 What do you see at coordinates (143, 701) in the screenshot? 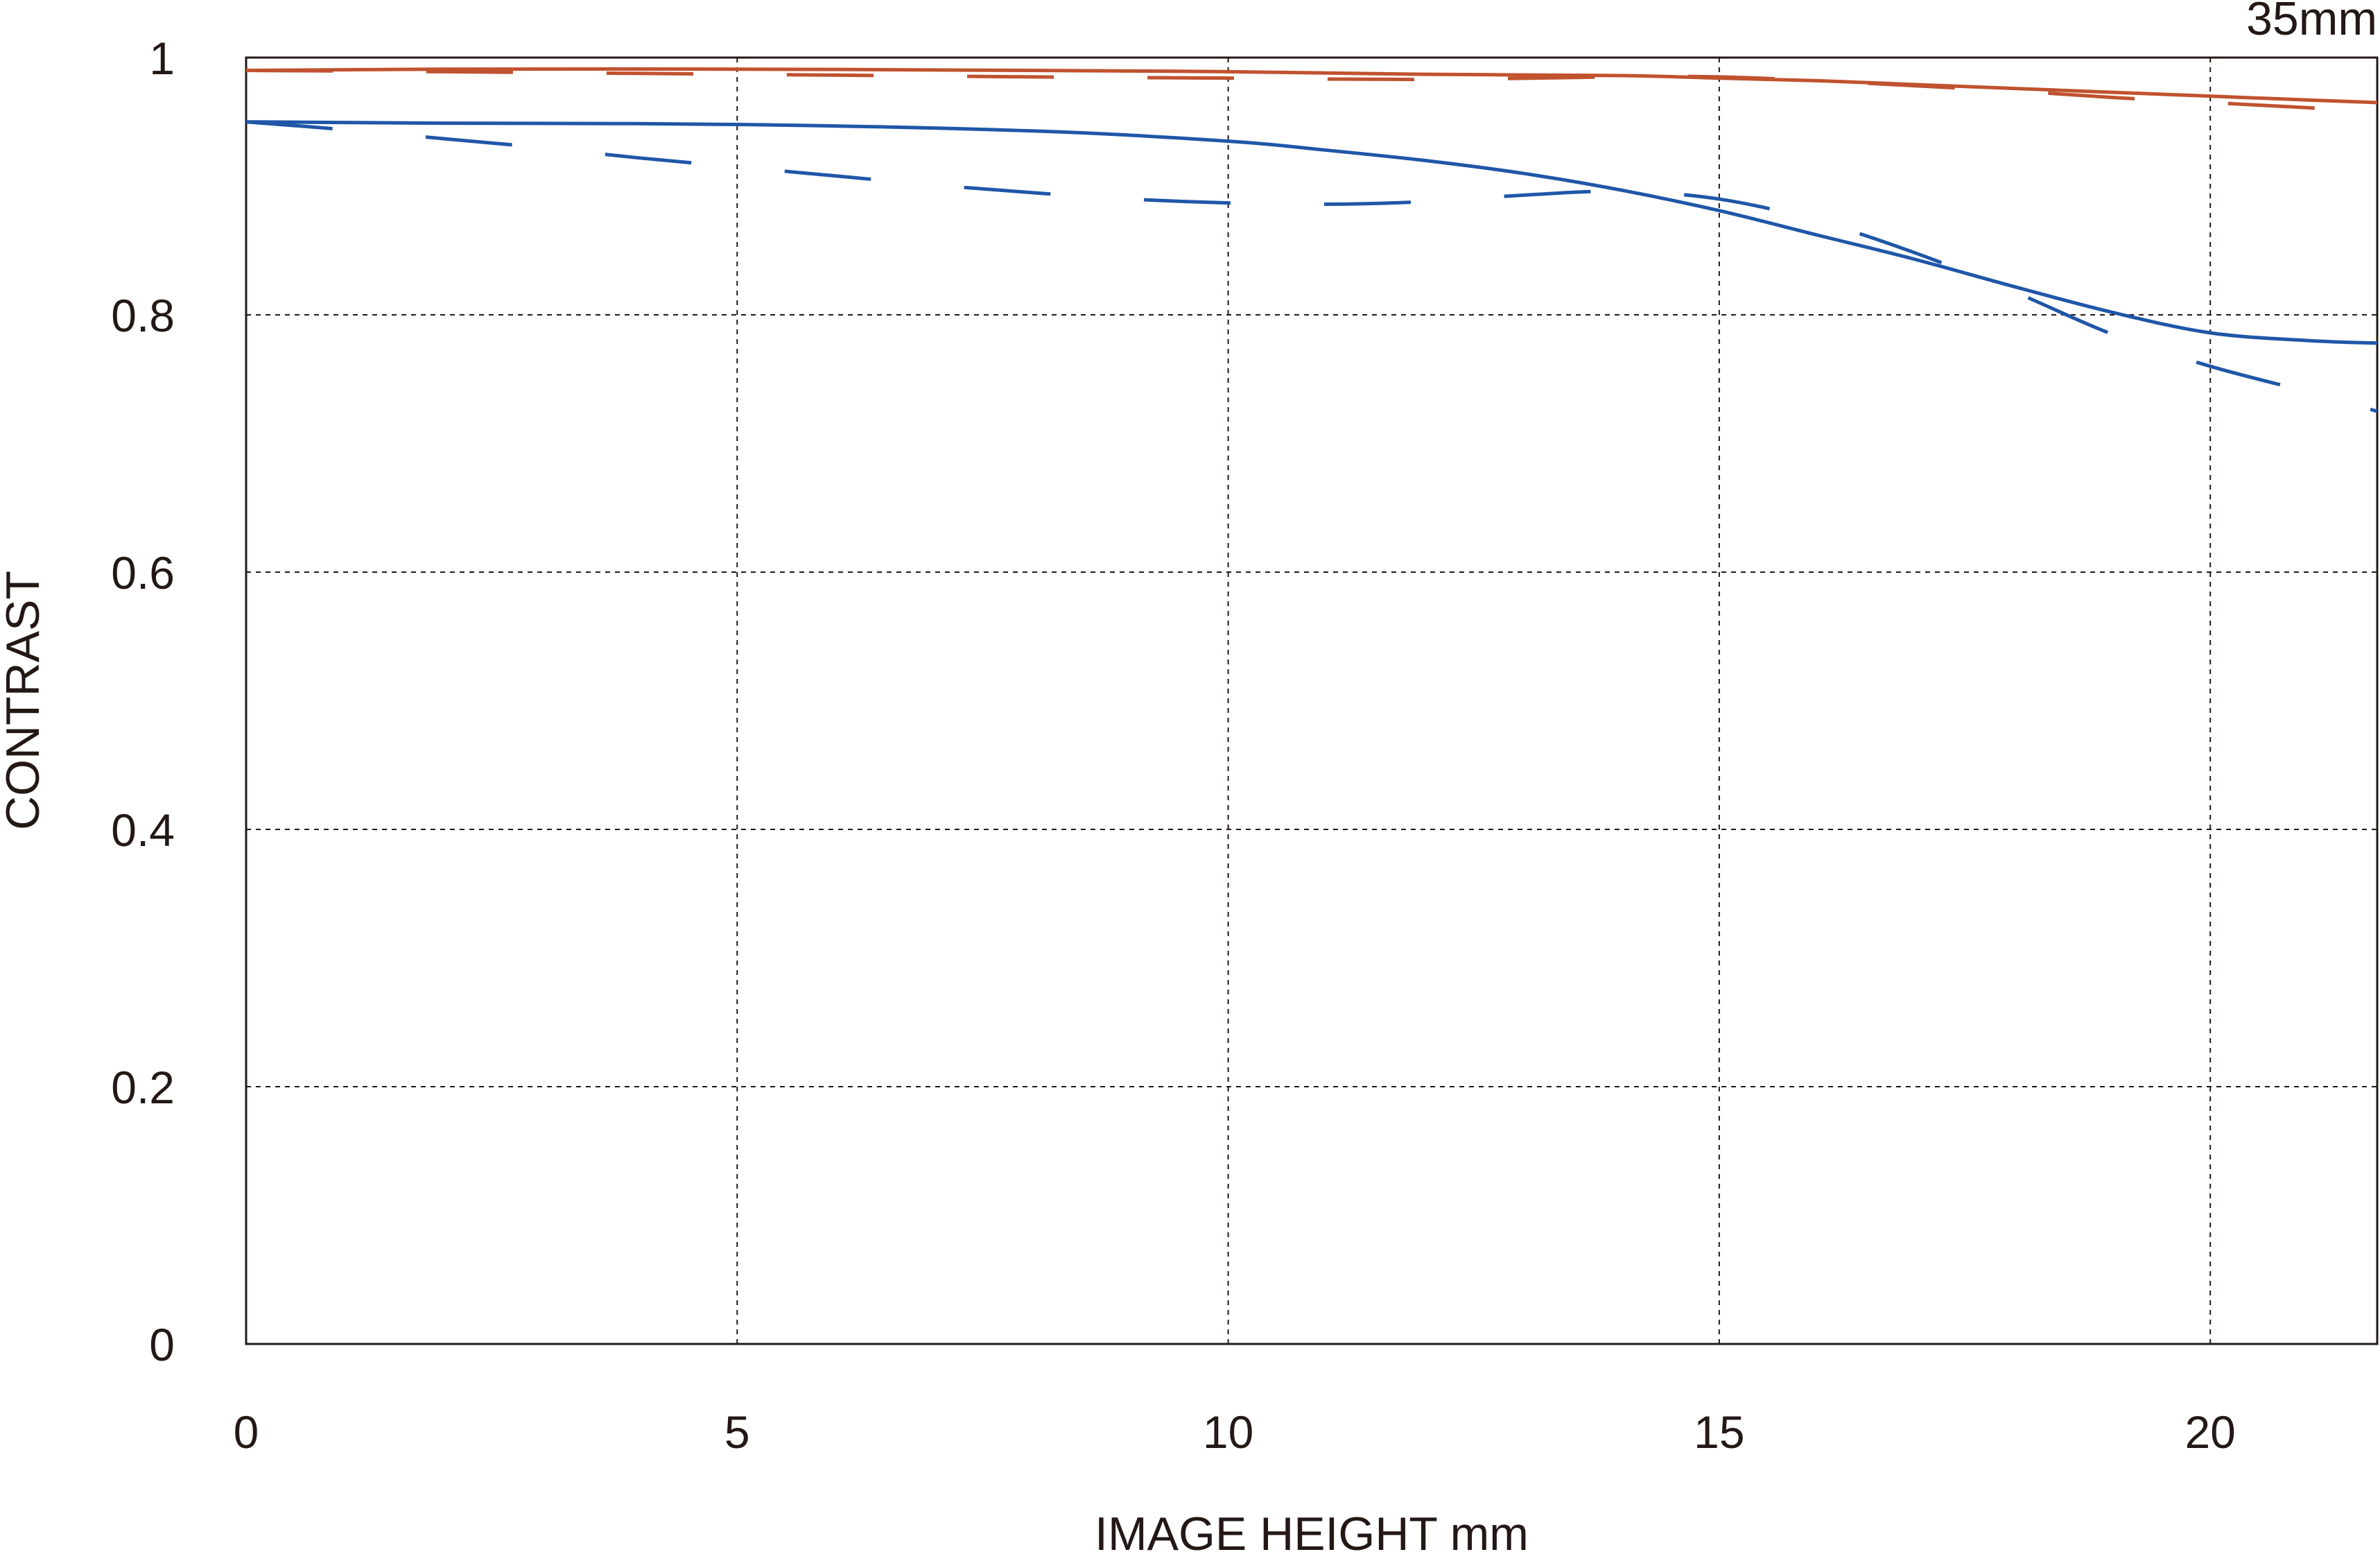
I see `y-tick-labels: 0 0.2 0.4 0.6 0.8 1` at bounding box center [143, 701].